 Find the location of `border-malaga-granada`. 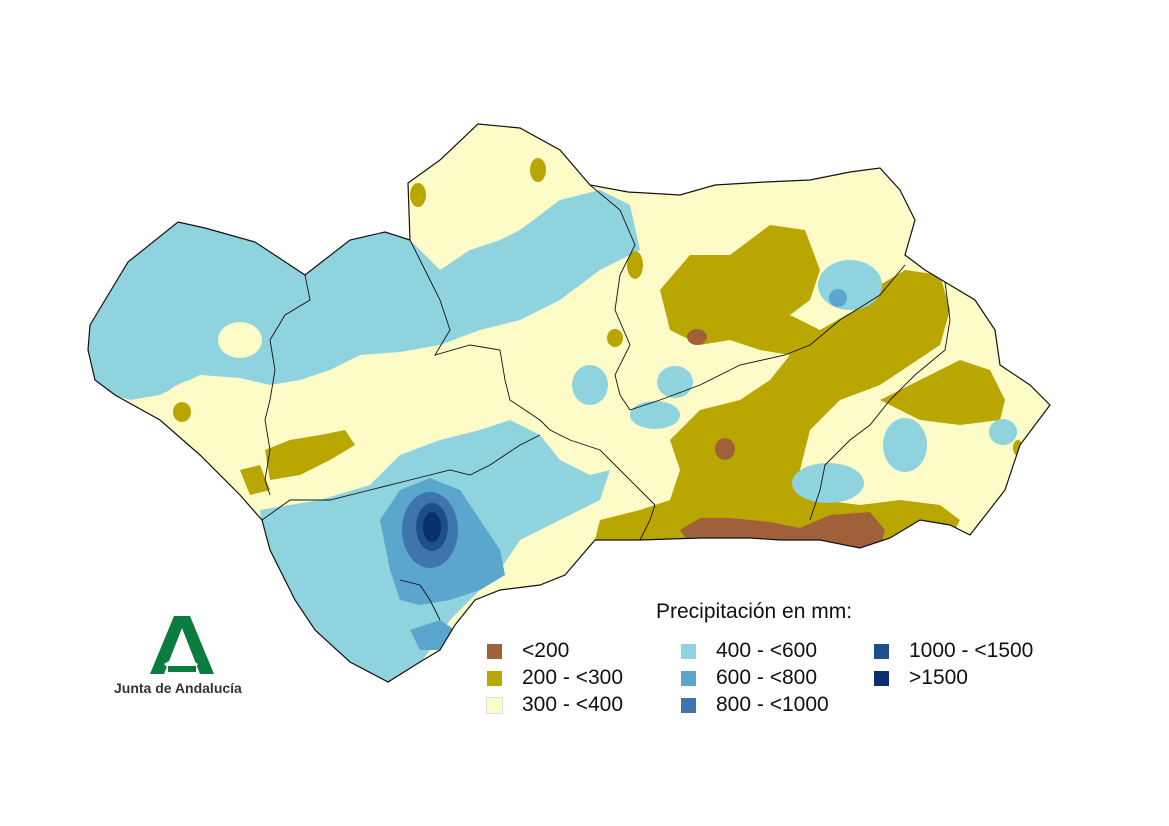

border-malaga-granada is located at coordinates (647, 522).